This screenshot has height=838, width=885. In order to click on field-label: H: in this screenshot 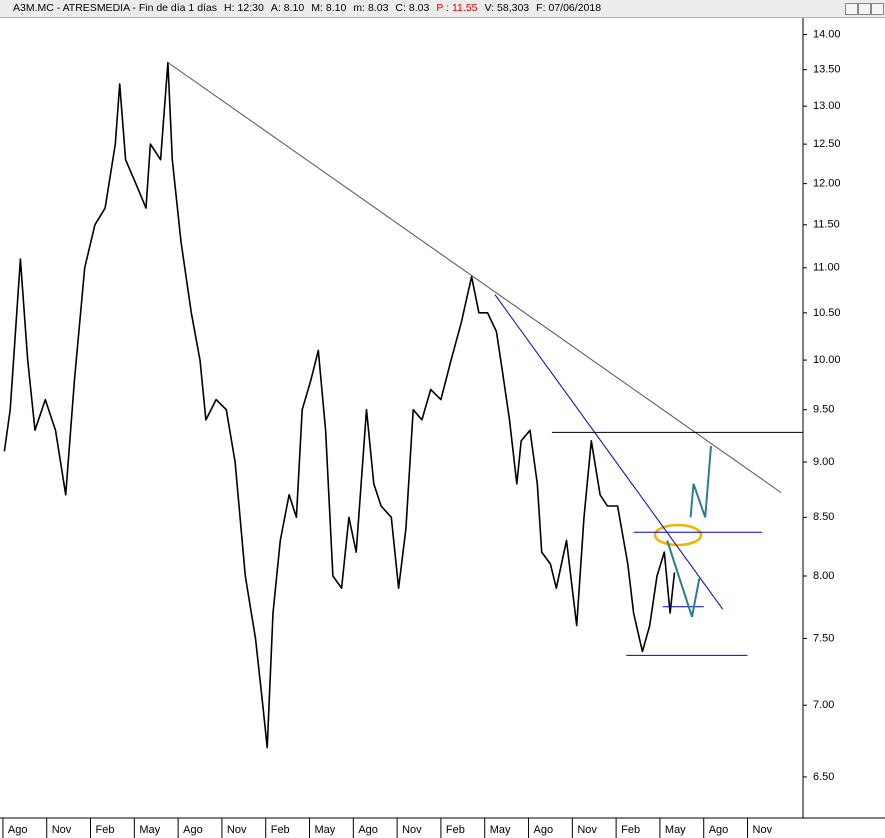, I will do `click(229, 8)`.